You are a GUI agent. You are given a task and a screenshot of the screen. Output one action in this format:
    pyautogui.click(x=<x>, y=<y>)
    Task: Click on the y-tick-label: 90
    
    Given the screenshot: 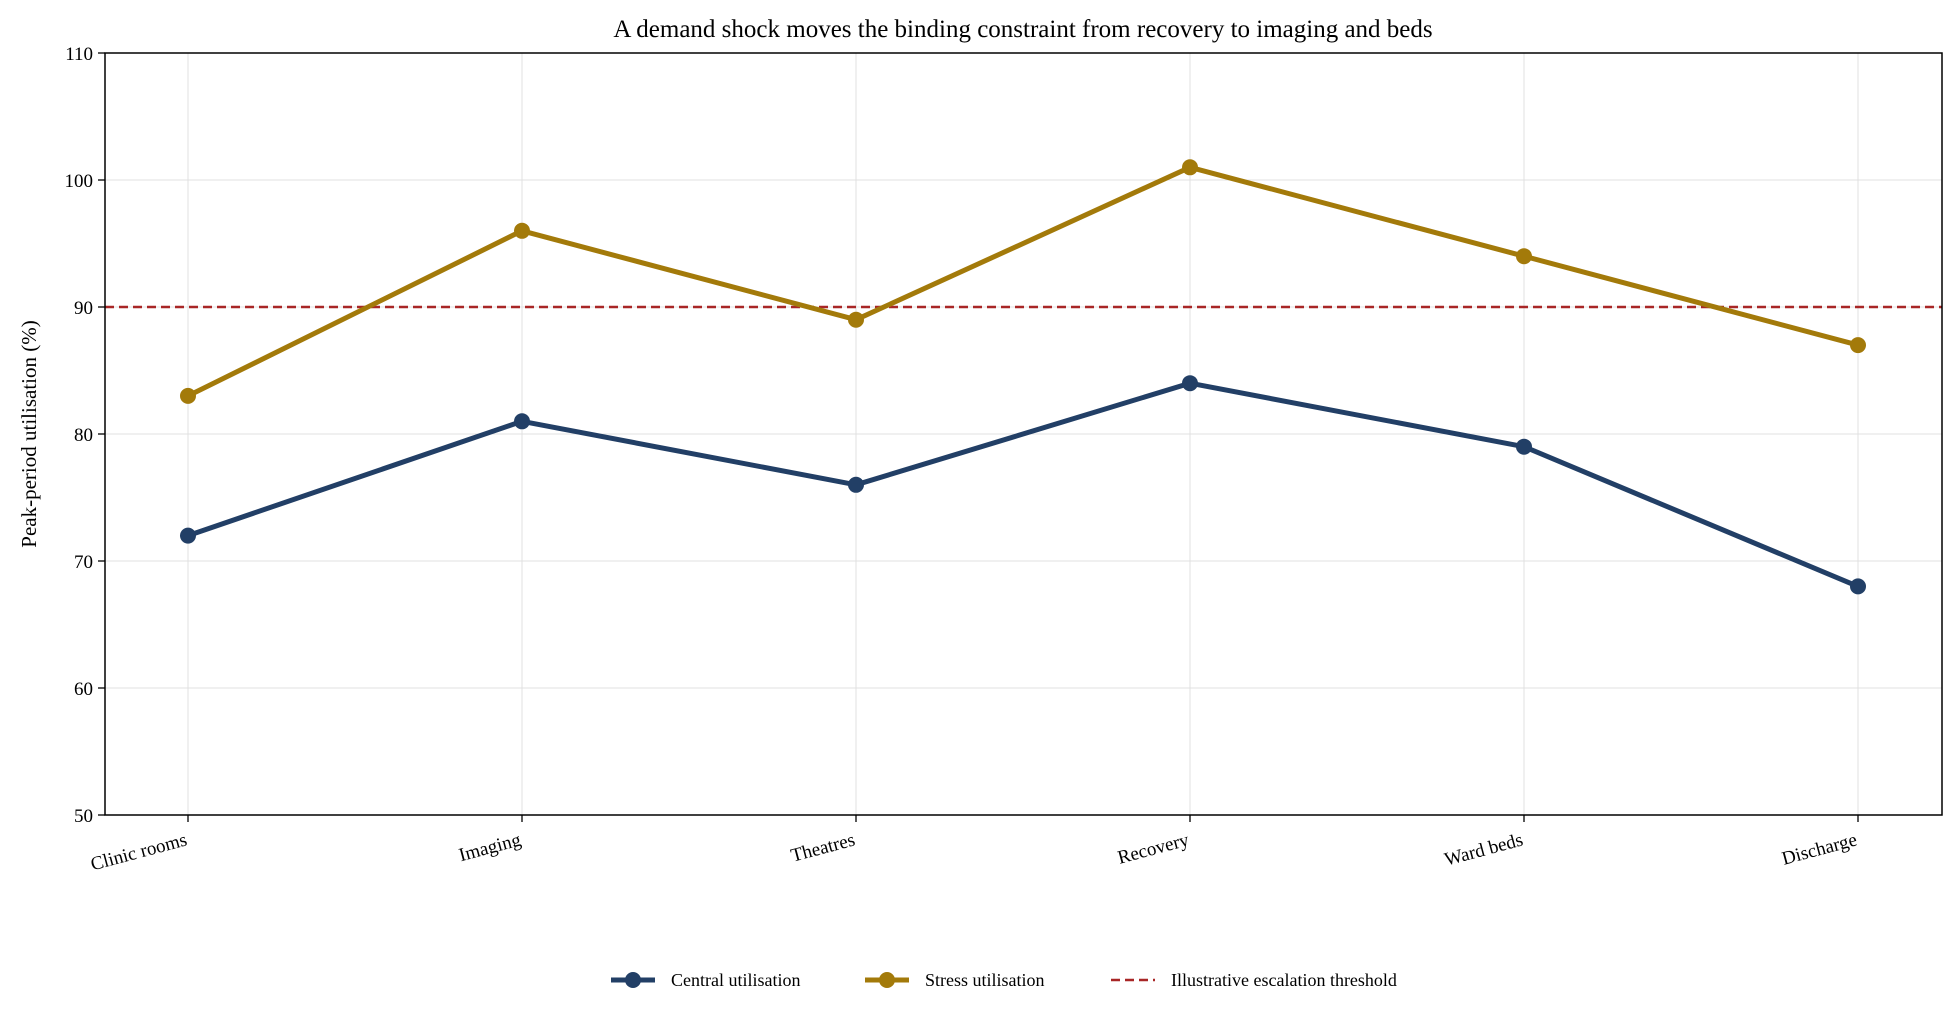 What is the action you would take?
    pyautogui.click(x=83, y=308)
    